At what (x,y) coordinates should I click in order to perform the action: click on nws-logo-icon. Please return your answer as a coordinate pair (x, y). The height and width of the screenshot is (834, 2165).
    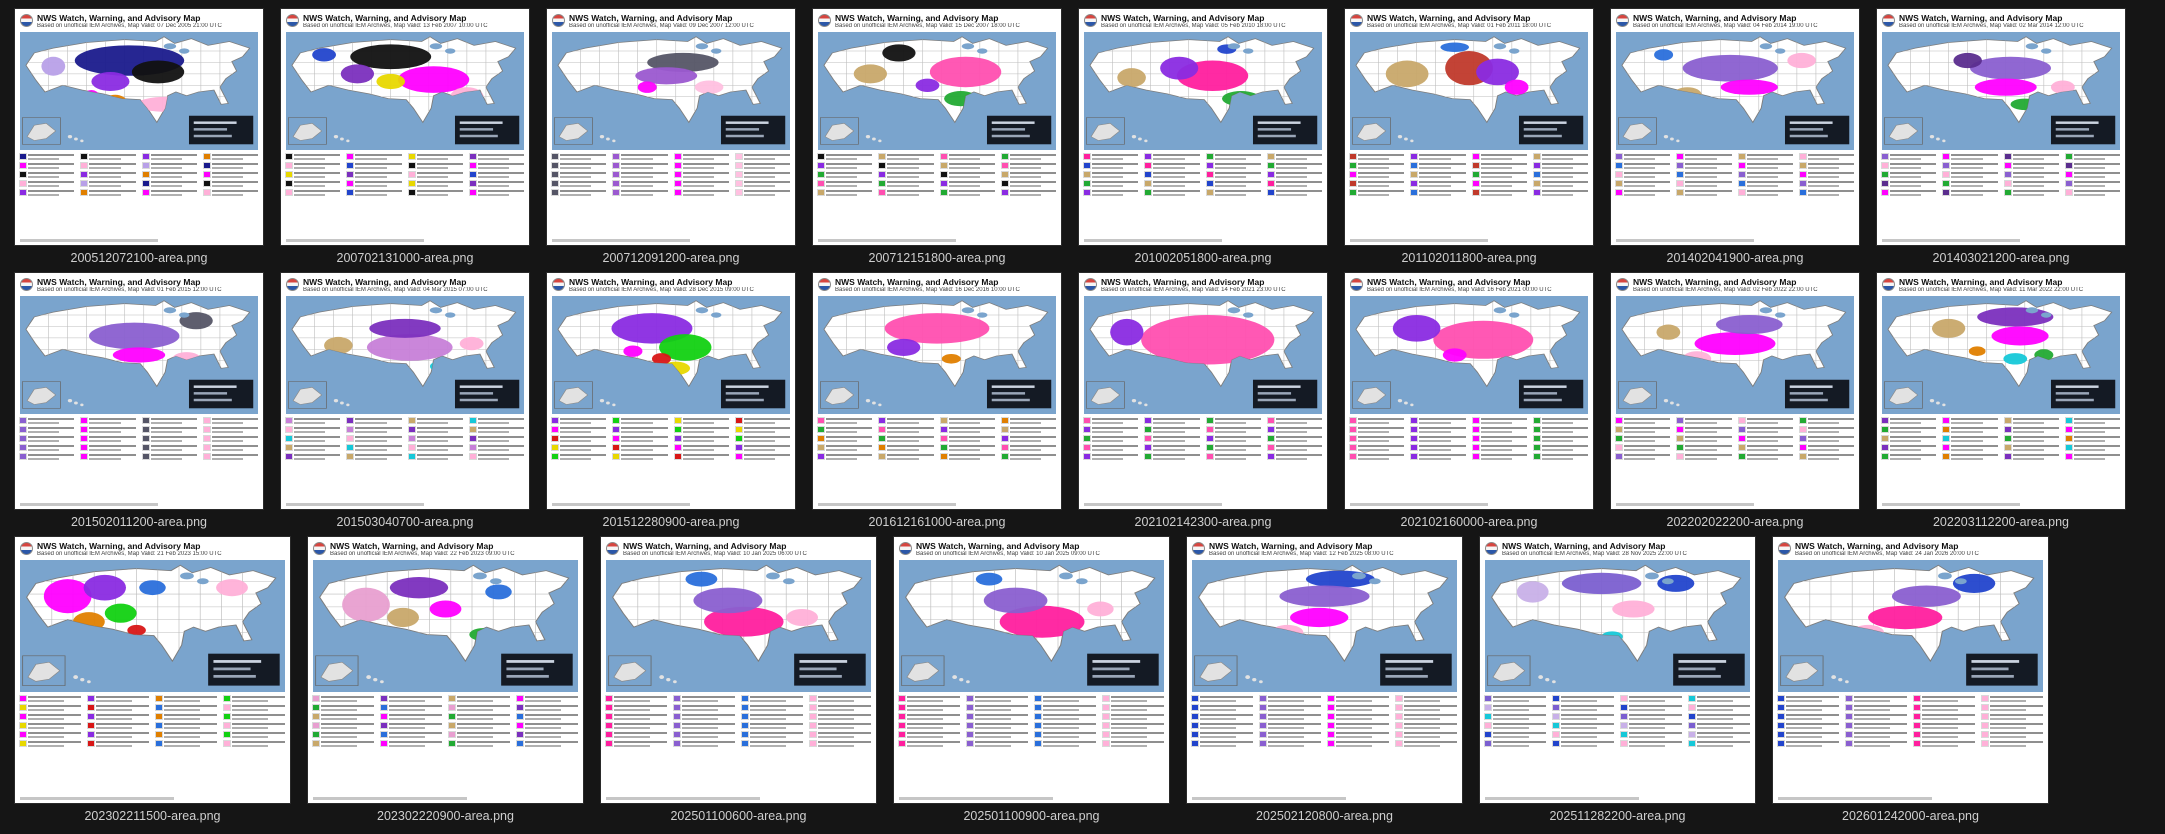
    Looking at the image, I should click on (1090, 284).